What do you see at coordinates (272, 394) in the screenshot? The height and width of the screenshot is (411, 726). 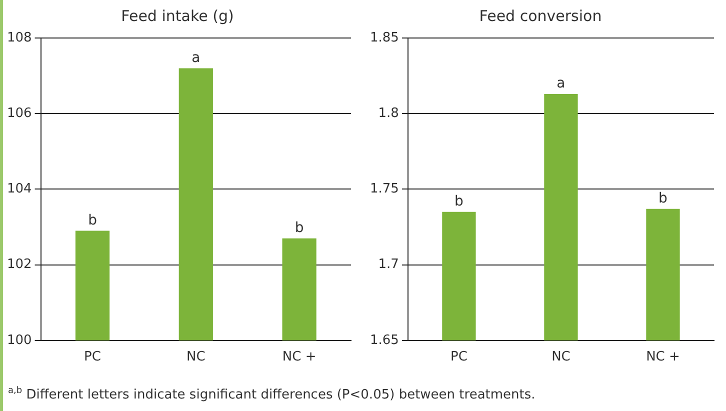 I see `text: $^{a,b}$ Different letters indicate significant differences (P<0.05) between treatments.` at bounding box center [272, 394].